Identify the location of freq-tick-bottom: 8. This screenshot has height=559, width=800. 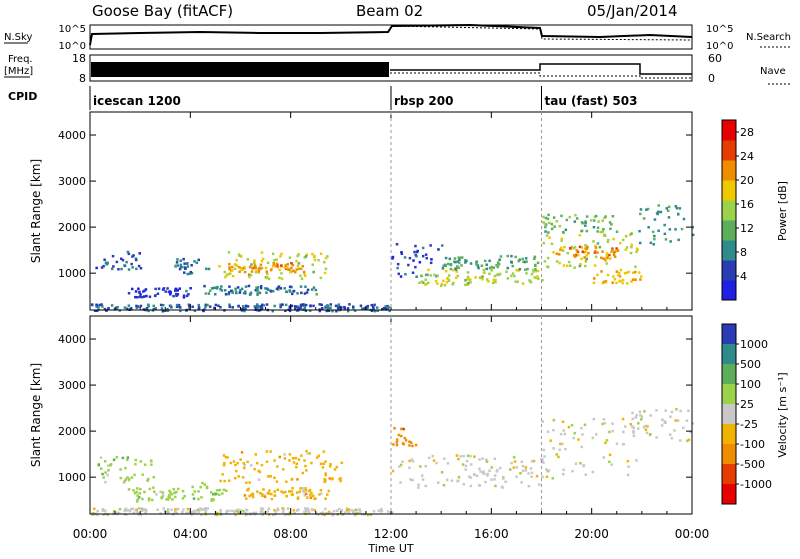
(82, 78).